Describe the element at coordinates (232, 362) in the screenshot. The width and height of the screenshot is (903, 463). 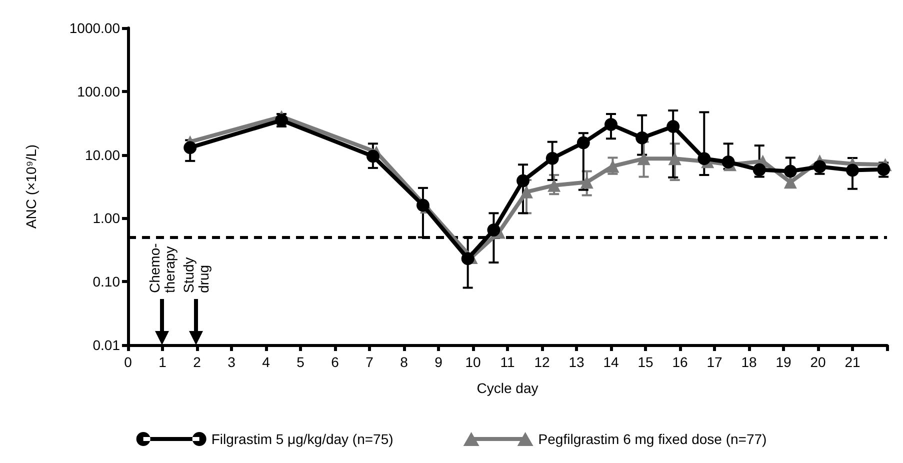
I see `x-tick-label: 3` at that location.